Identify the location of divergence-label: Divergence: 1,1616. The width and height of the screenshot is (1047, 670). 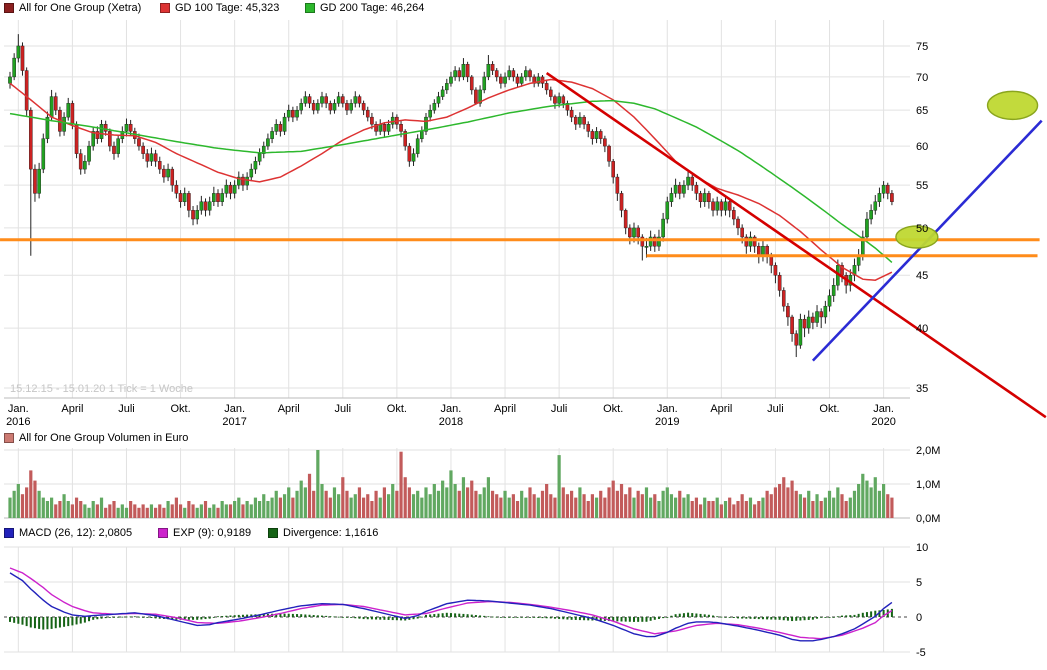
(331, 533).